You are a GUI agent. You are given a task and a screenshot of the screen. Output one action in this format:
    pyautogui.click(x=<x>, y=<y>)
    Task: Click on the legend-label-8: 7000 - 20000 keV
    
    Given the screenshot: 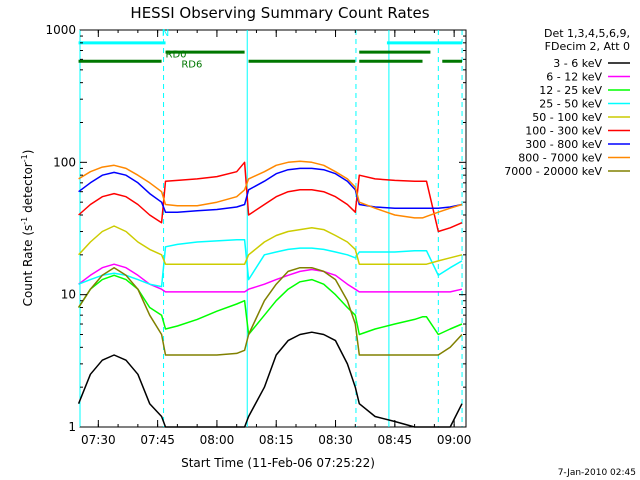 What is the action you would take?
    pyautogui.click(x=553, y=171)
    